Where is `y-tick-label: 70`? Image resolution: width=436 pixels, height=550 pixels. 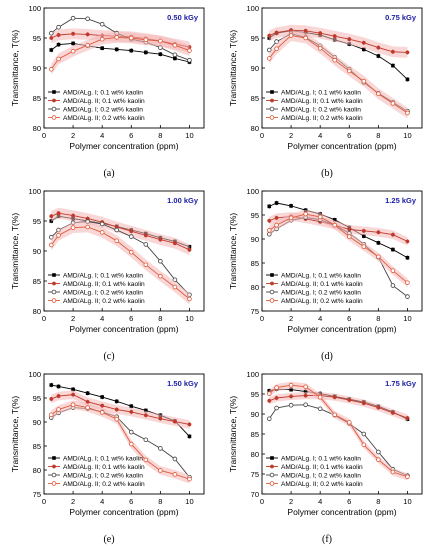 y-tick-label: 70 is located at coordinates (255, 494).